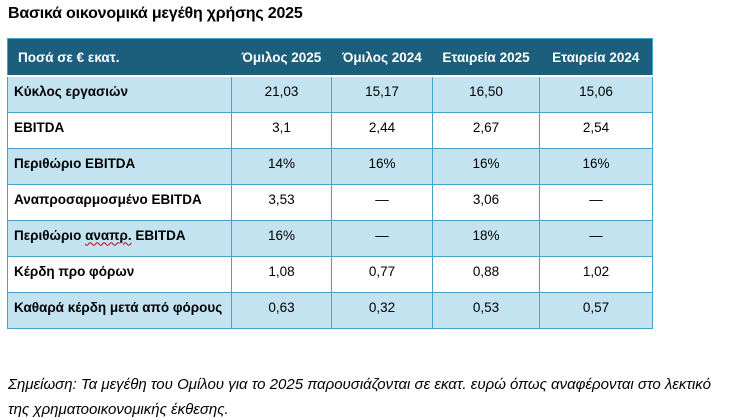  I want to click on table-row-ebitda: EBITDA 3,1 2,44 2,67 2,54, so click(330, 130).